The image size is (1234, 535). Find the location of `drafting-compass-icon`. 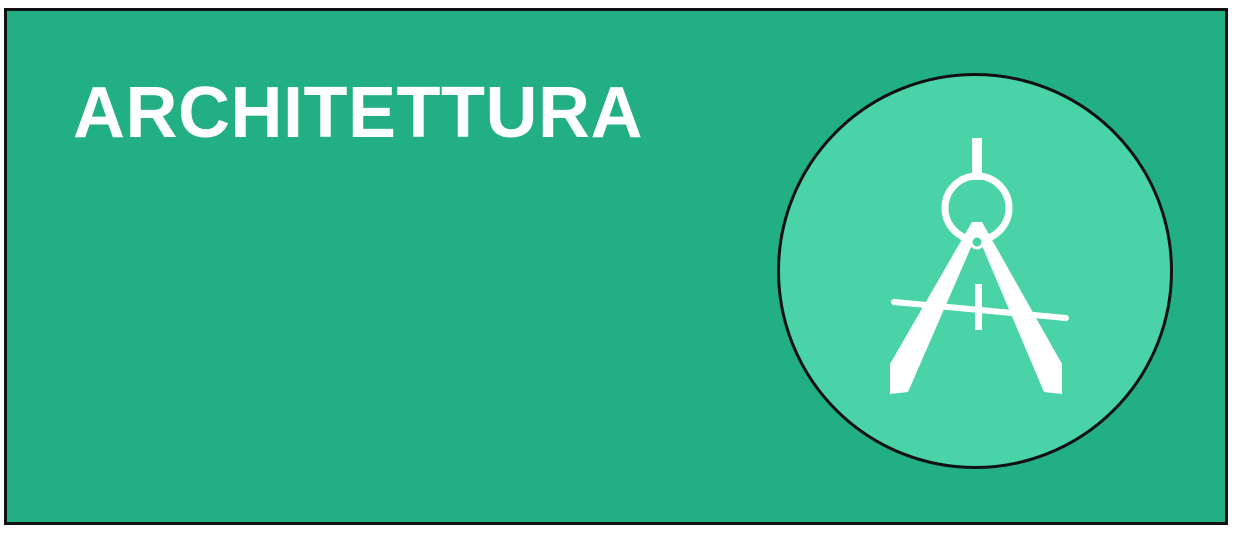

drafting-compass-icon is located at coordinates (979, 266).